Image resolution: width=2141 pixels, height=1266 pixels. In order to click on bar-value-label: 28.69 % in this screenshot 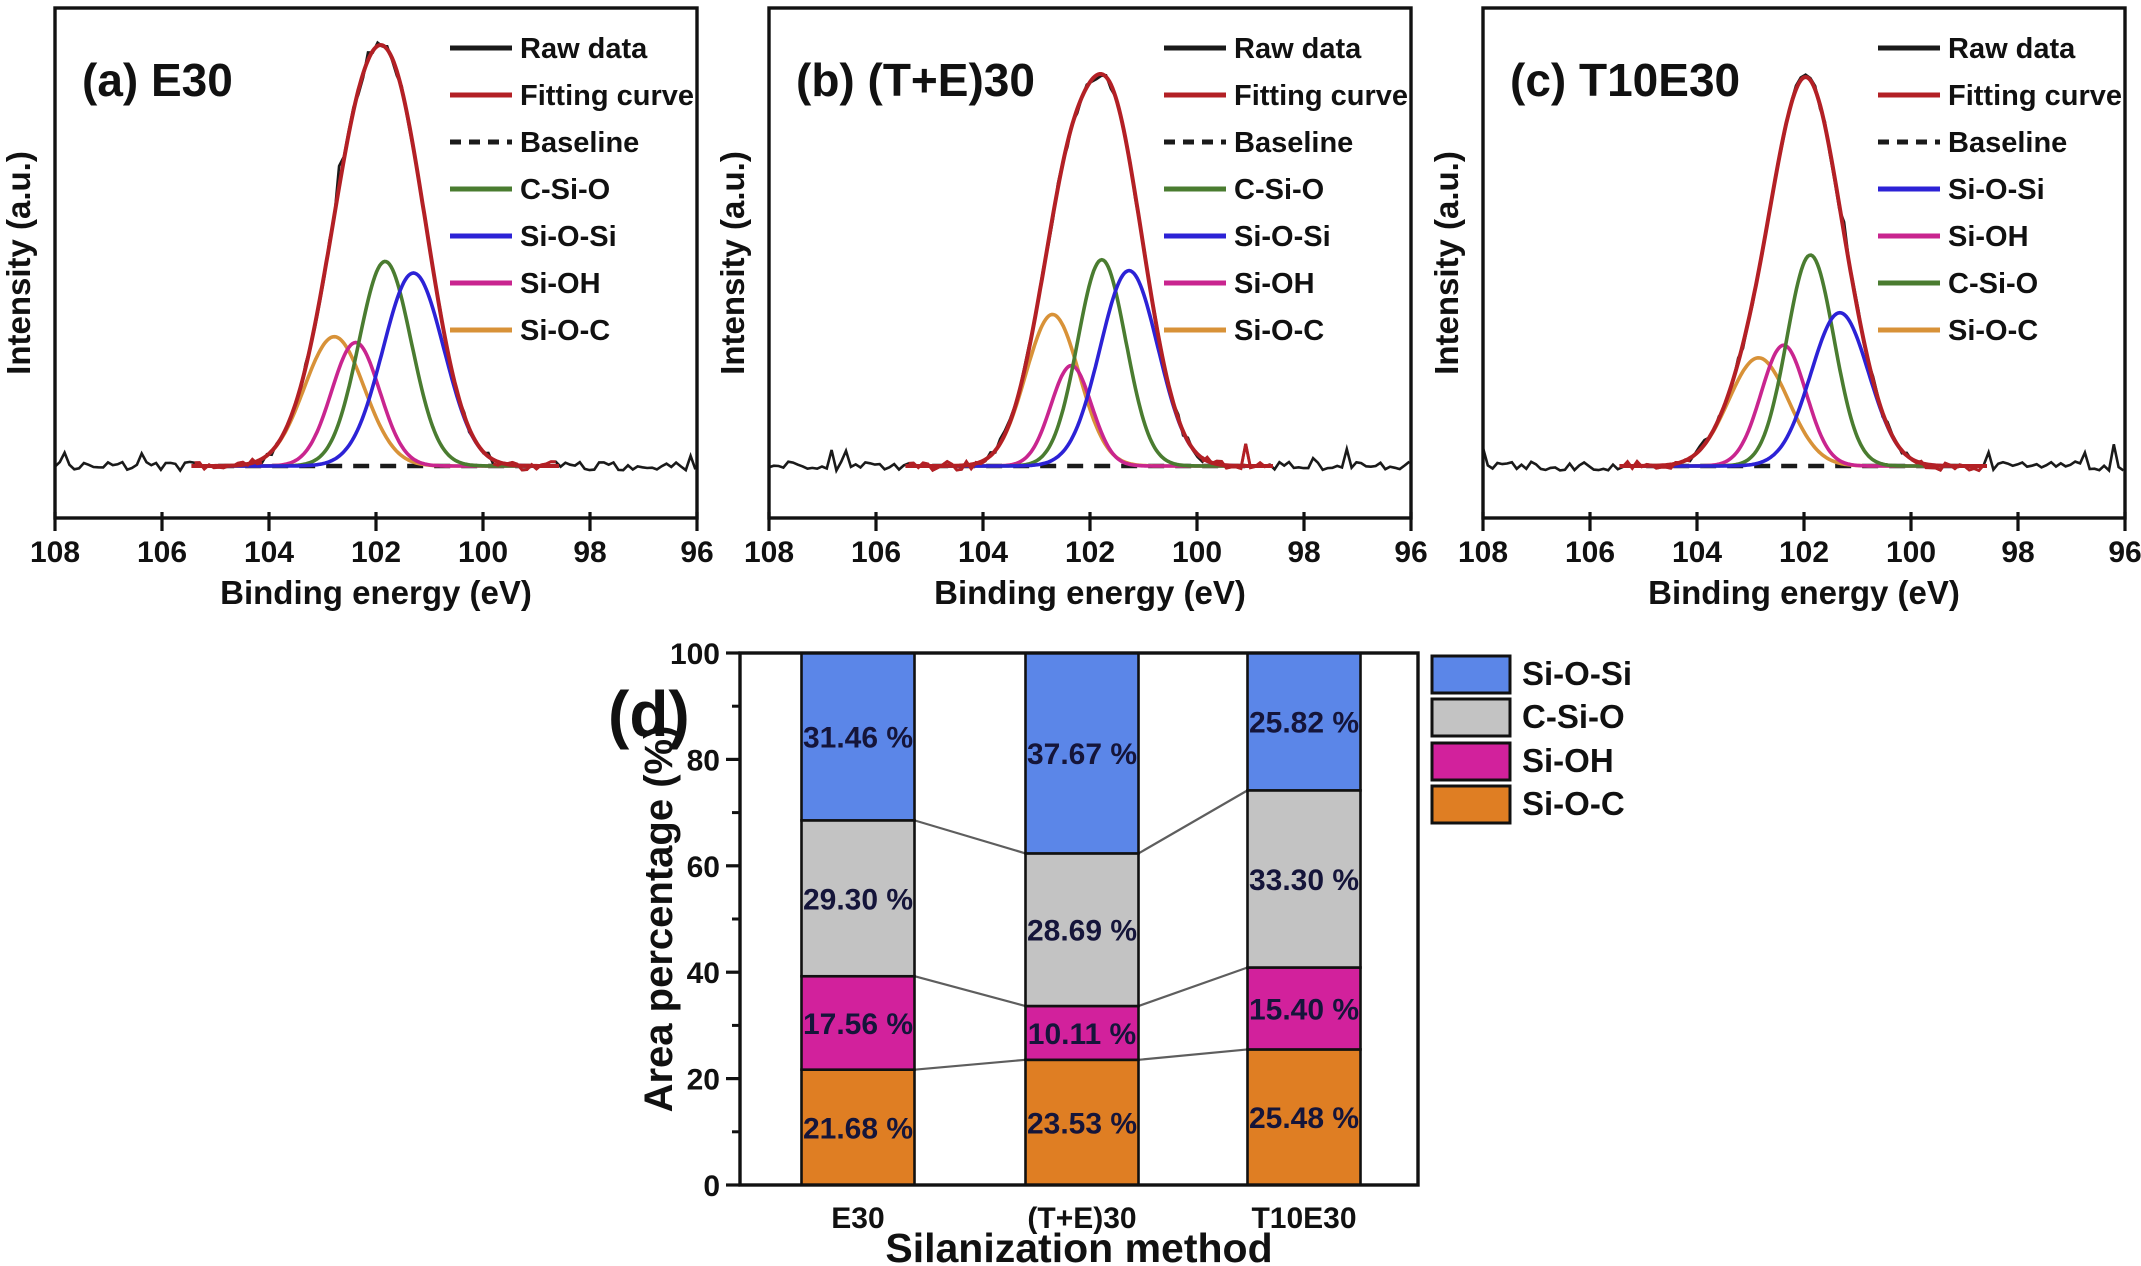, I will do `click(1082, 931)`.